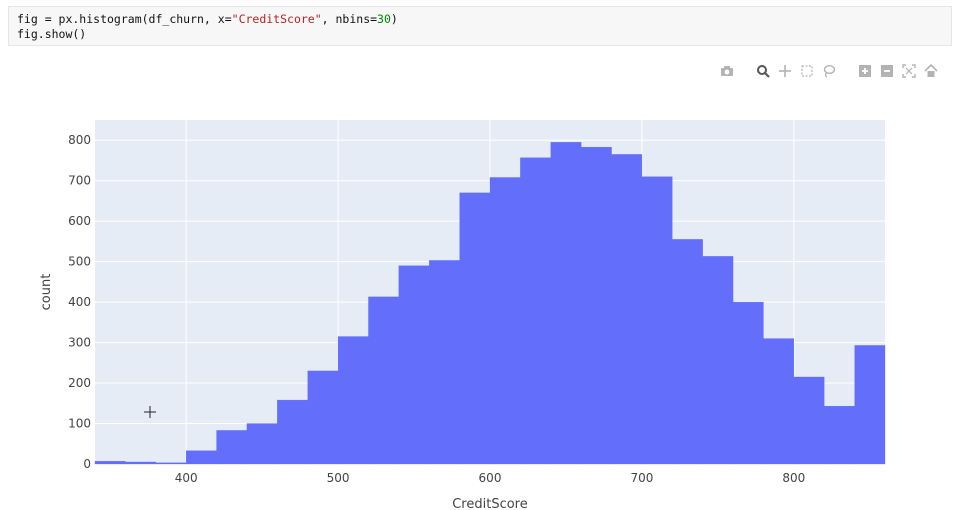  What do you see at coordinates (865, 71) in the screenshot?
I see `zoom-in-icon` at bounding box center [865, 71].